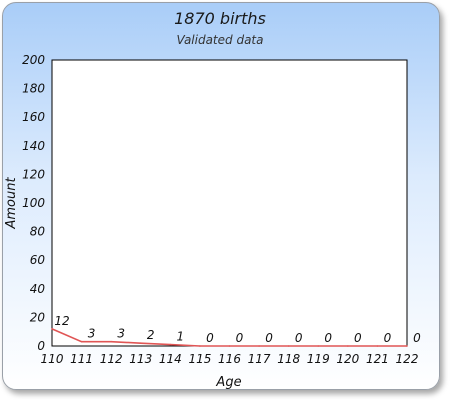 Image resolution: width=450 pixels, height=400 pixels. What do you see at coordinates (347, 359) in the screenshot?
I see `x-tick-label: 120` at bounding box center [347, 359].